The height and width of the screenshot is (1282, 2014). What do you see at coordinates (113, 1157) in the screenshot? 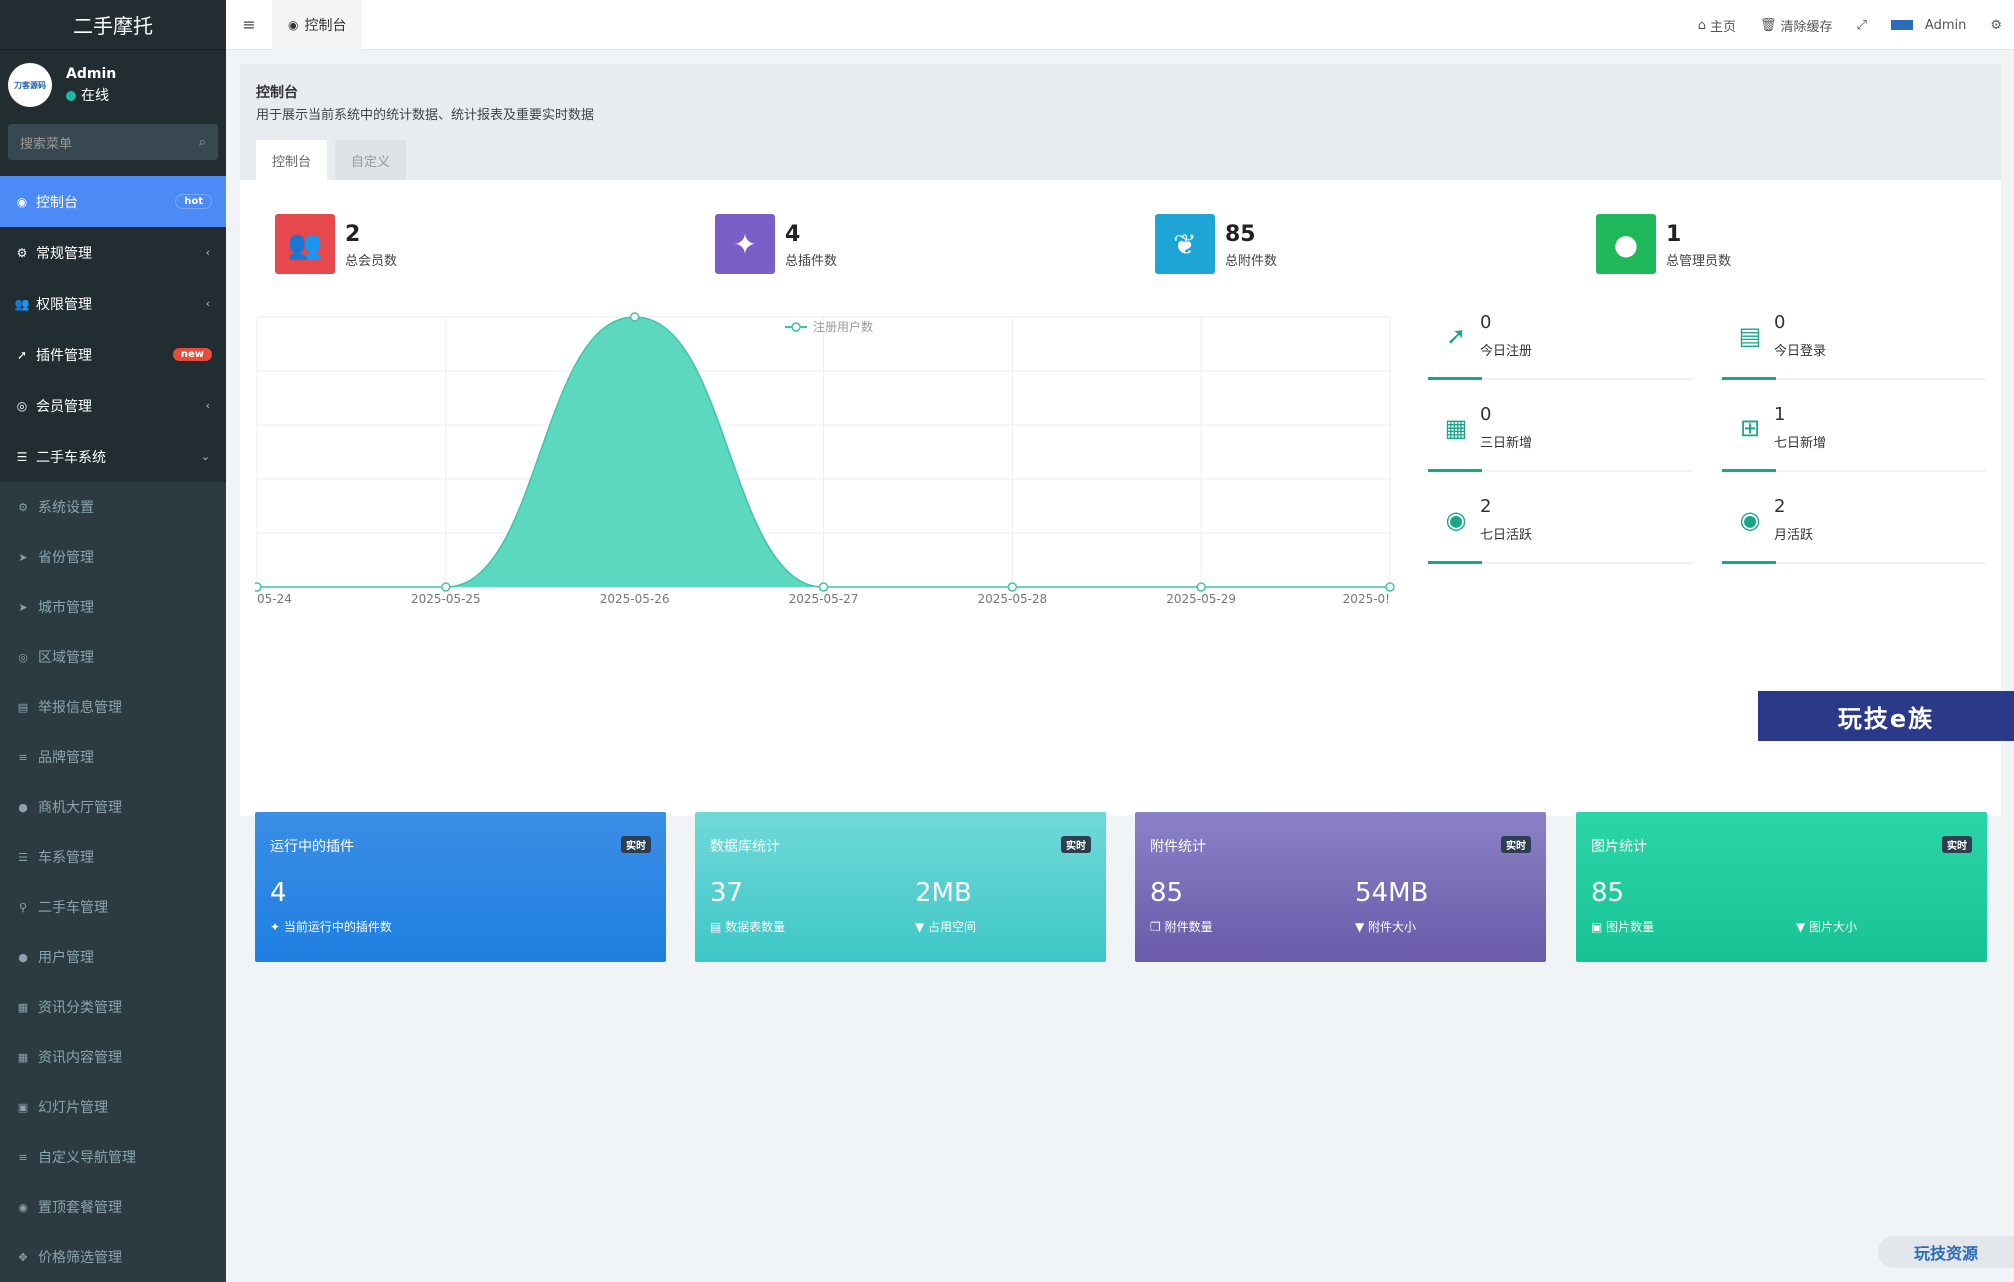
I see `sidebar-sub-item: ≡ 自定义导航管理` at bounding box center [113, 1157].